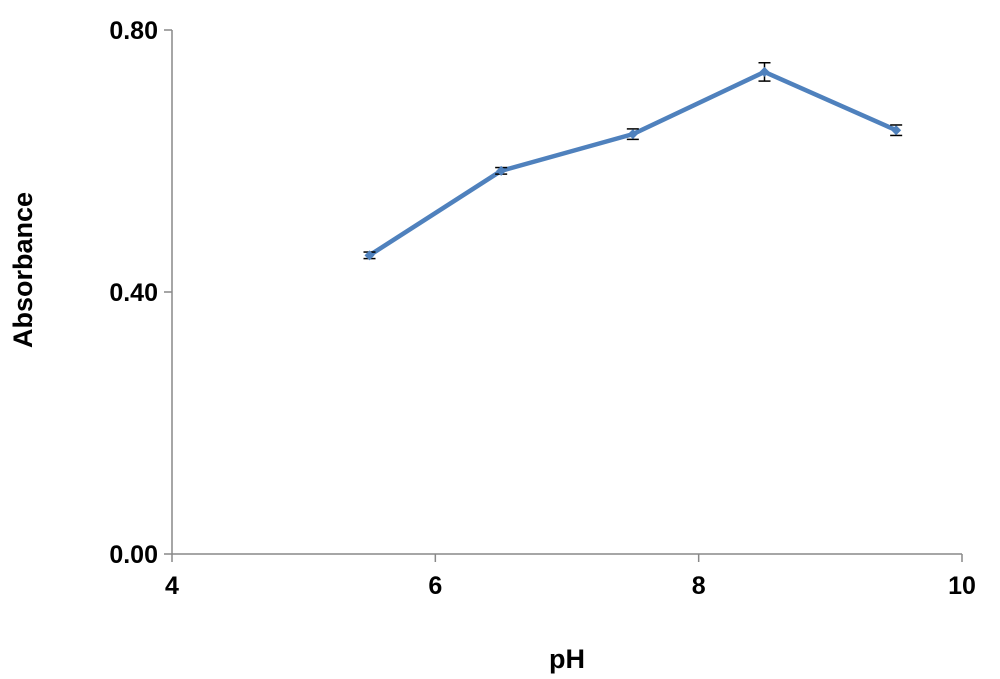 This screenshot has height=679, width=1000. Describe the element at coordinates (172, 586) in the screenshot. I see `x-tick-label: 4` at that location.